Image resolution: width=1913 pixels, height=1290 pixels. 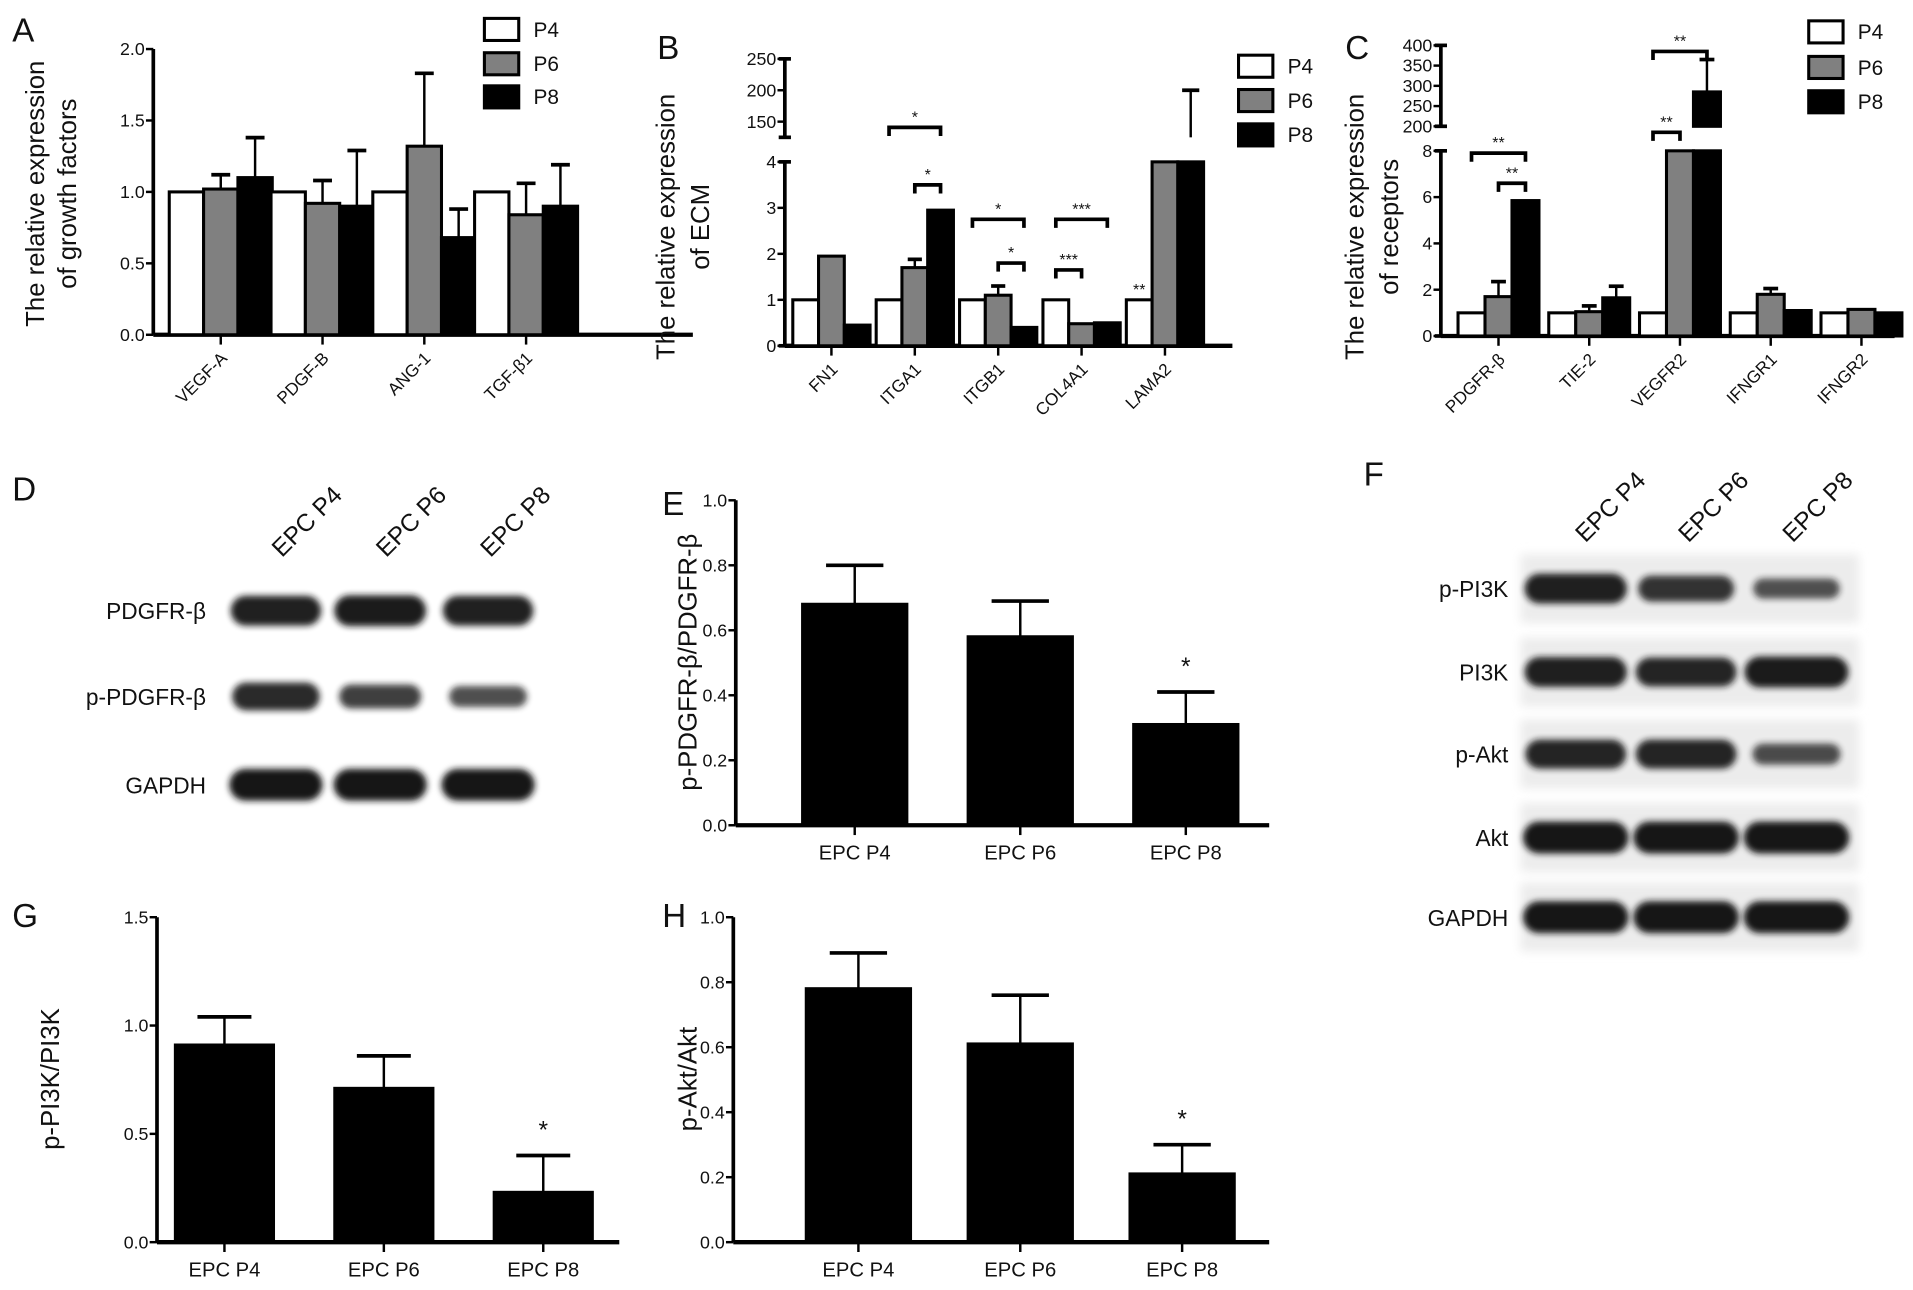 What do you see at coordinates (714, 565) in the screenshot?
I see `y-tick-label: 0.8` at bounding box center [714, 565].